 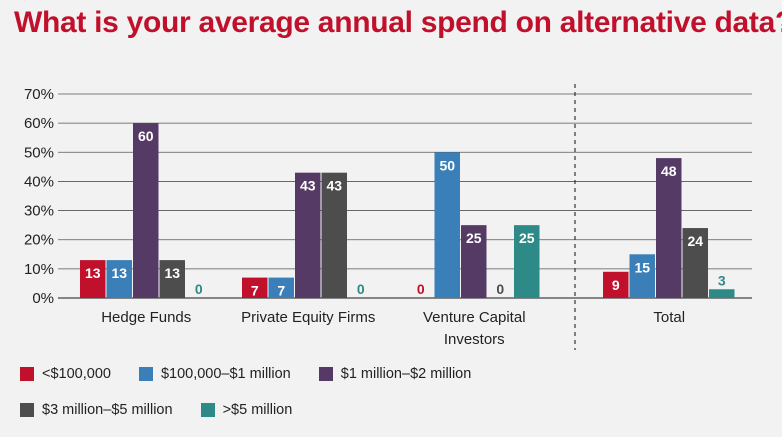 I want to click on y-tick-label: 30%, so click(x=39, y=211).